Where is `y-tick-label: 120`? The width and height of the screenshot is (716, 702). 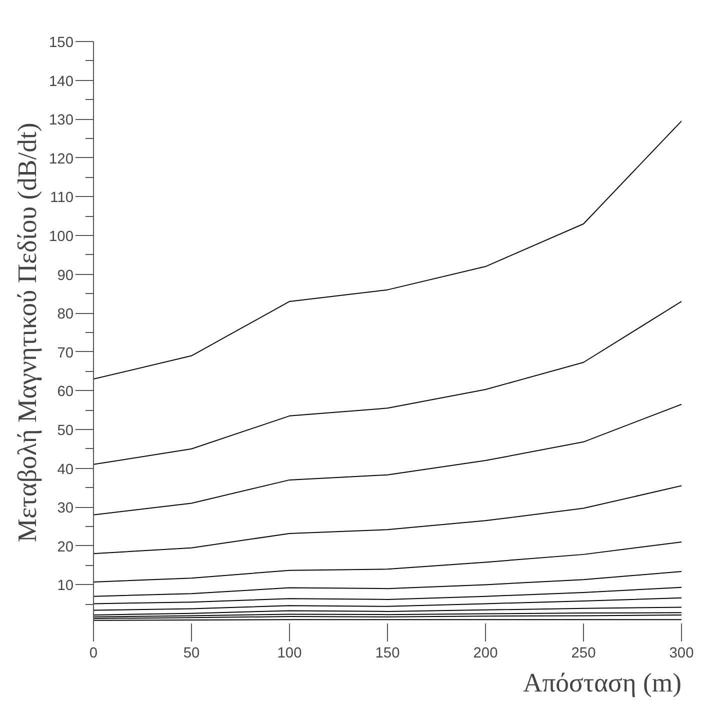 y-tick-label: 120 is located at coordinates (61, 159).